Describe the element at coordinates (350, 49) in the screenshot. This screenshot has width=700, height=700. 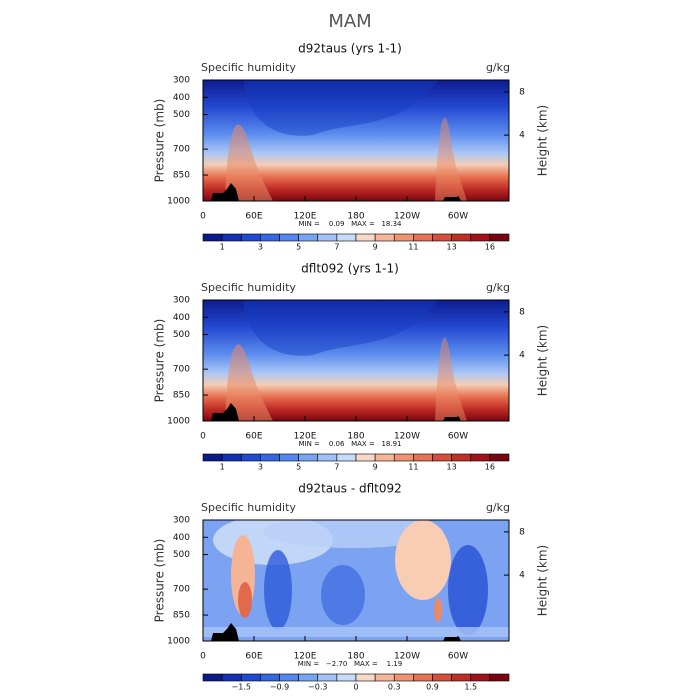
I see `panel-title: d92taus (yrs 1-1)` at that location.